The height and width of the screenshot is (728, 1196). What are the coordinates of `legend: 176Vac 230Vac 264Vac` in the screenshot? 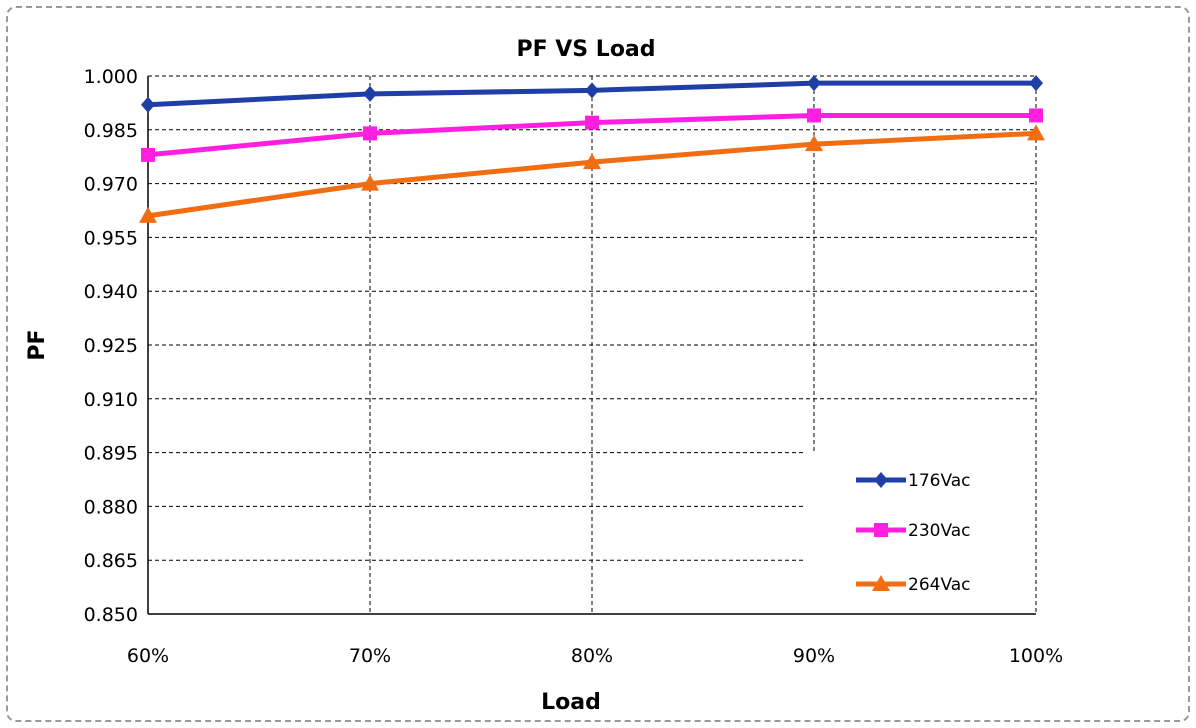 It's located at (913, 533).